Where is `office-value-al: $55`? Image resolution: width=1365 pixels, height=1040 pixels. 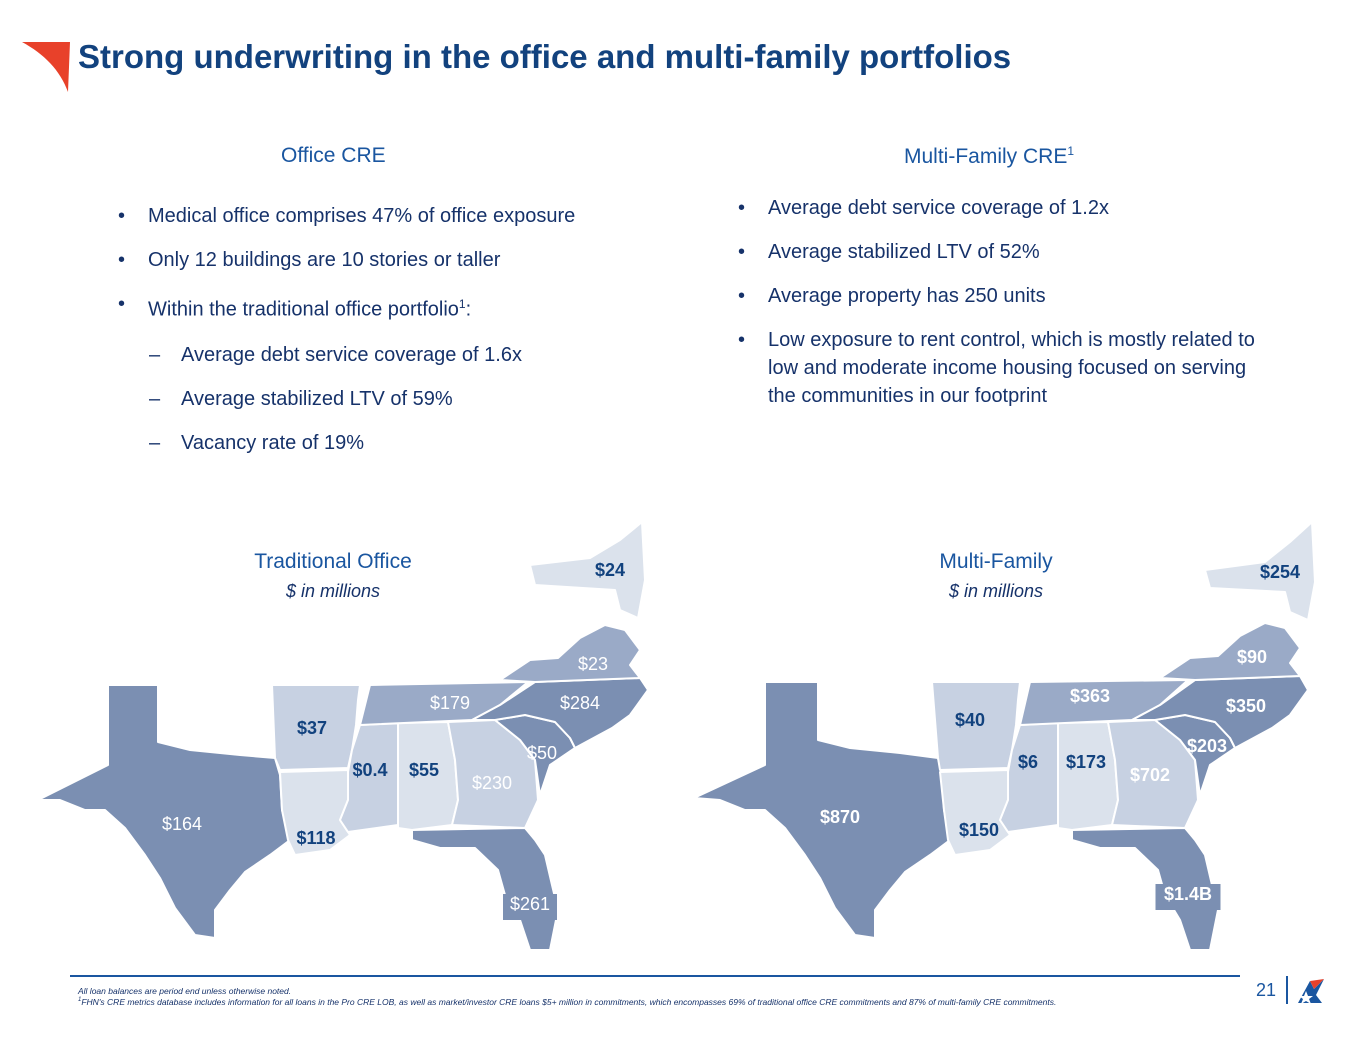 office-value-al: $55 is located at coordinates (424, 770).